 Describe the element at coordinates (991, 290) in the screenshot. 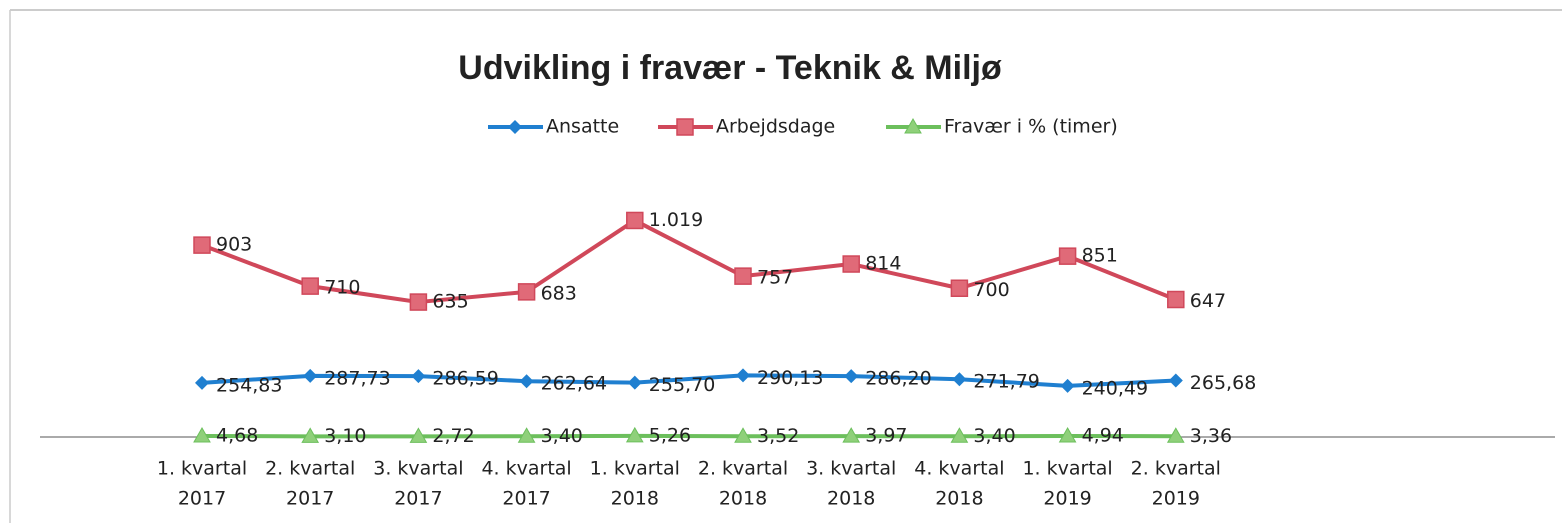

I see `data-label: 700` at that location.